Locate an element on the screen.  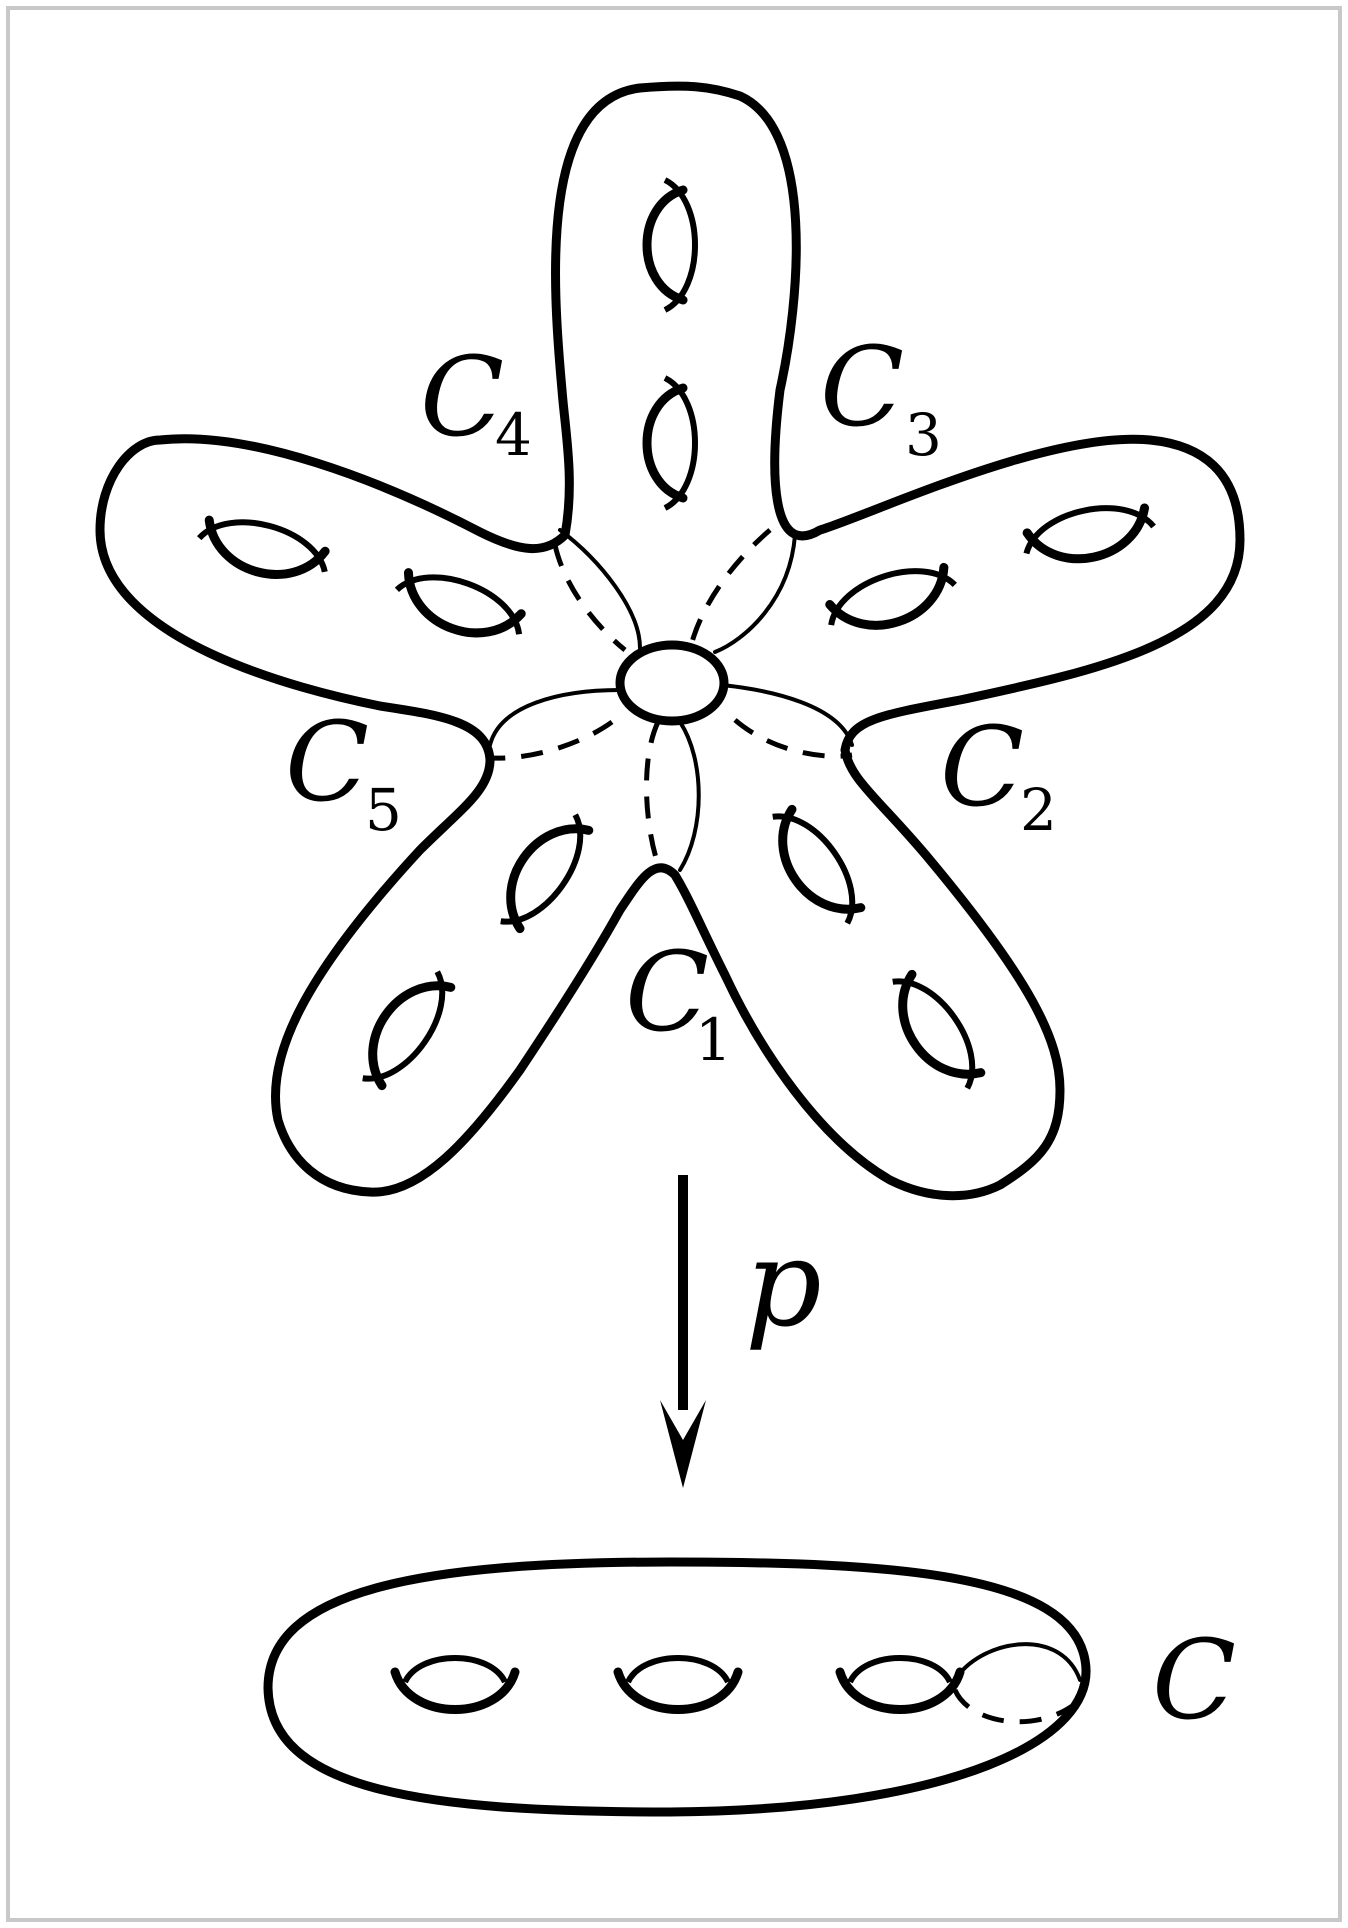
label-c5: C 5 is located at coordinates (343, 771).